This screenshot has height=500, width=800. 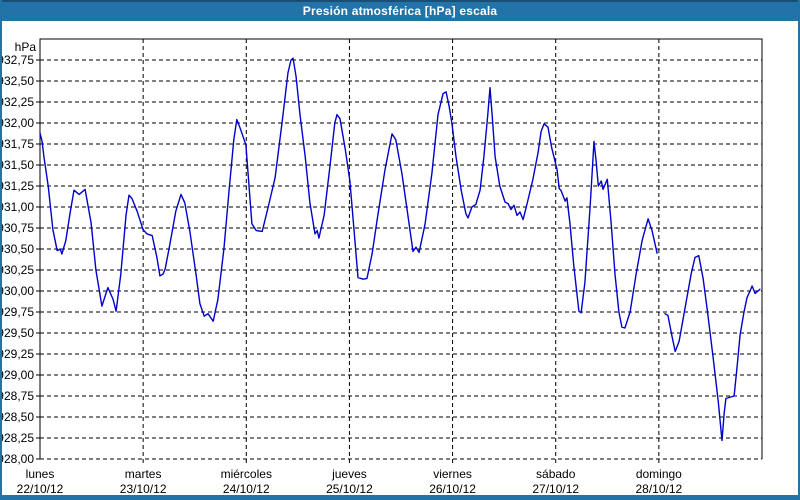 I want to click on y-tick-label: 932,75, so click(x=17, y=60).